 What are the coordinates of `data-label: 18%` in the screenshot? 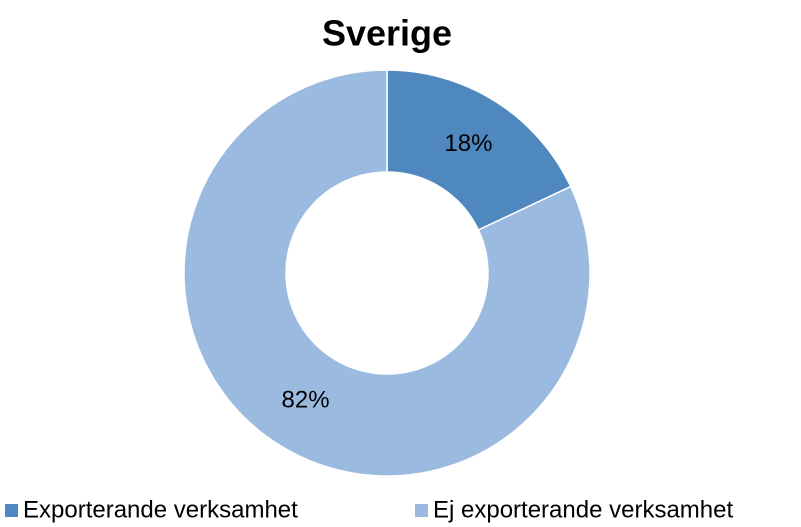 It's located at (468, 143).